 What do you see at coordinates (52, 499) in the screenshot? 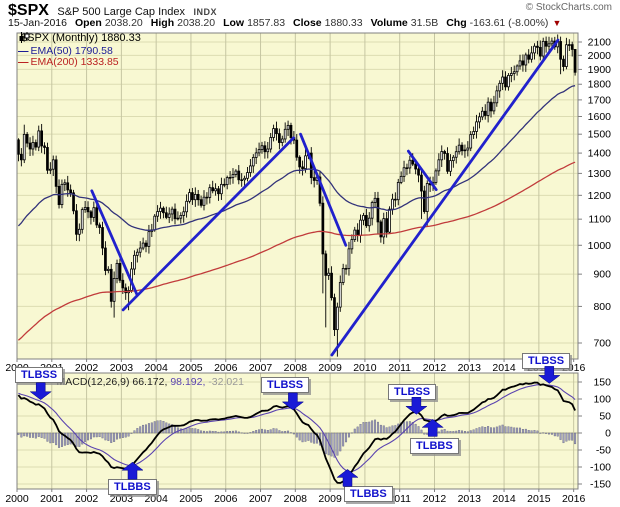
I see `x-axis-label: 2001` at bounding box center [52, 499].